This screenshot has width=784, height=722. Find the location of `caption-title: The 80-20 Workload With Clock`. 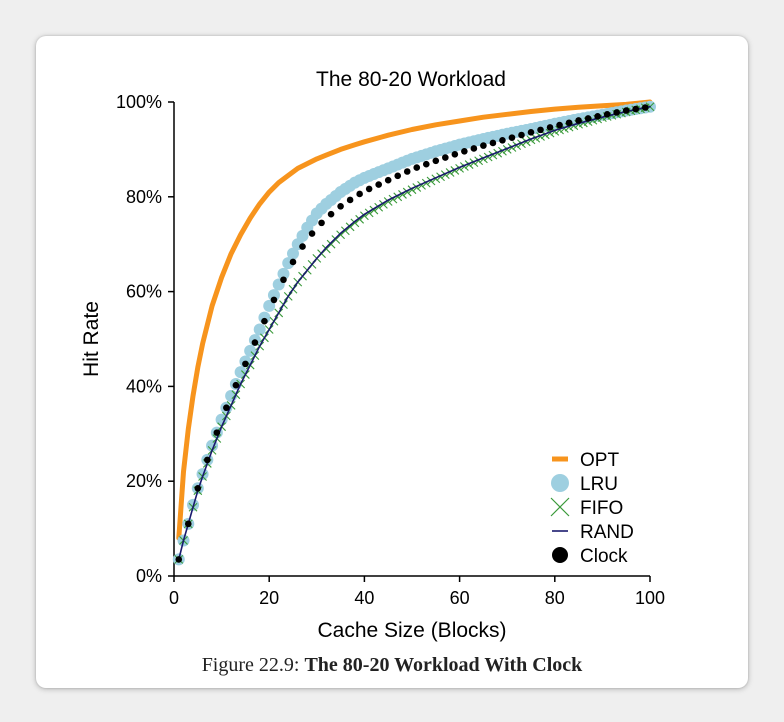

caption-title: The 80-20 Workload With Clock is located at coordinates (443, 665).